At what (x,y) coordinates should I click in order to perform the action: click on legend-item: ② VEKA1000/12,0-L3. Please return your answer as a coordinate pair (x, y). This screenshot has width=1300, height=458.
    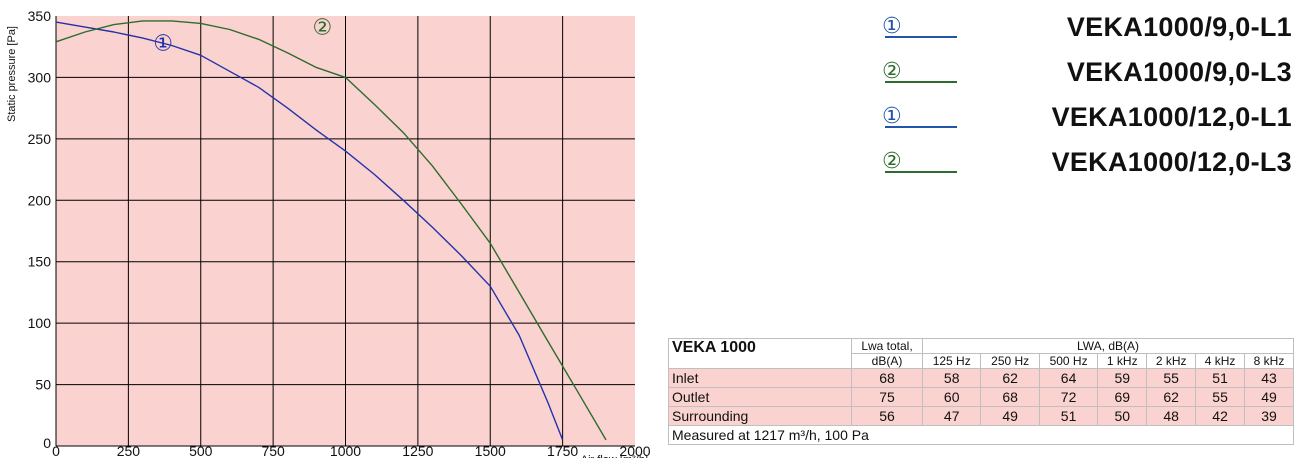
    Looking at the image, I should click on (1085, 169).